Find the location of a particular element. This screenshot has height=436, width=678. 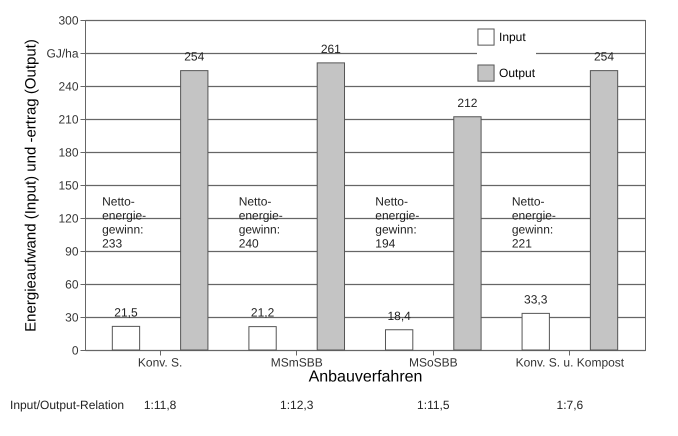

text: Input/Output-Relation is located at coordinates (67, 405).